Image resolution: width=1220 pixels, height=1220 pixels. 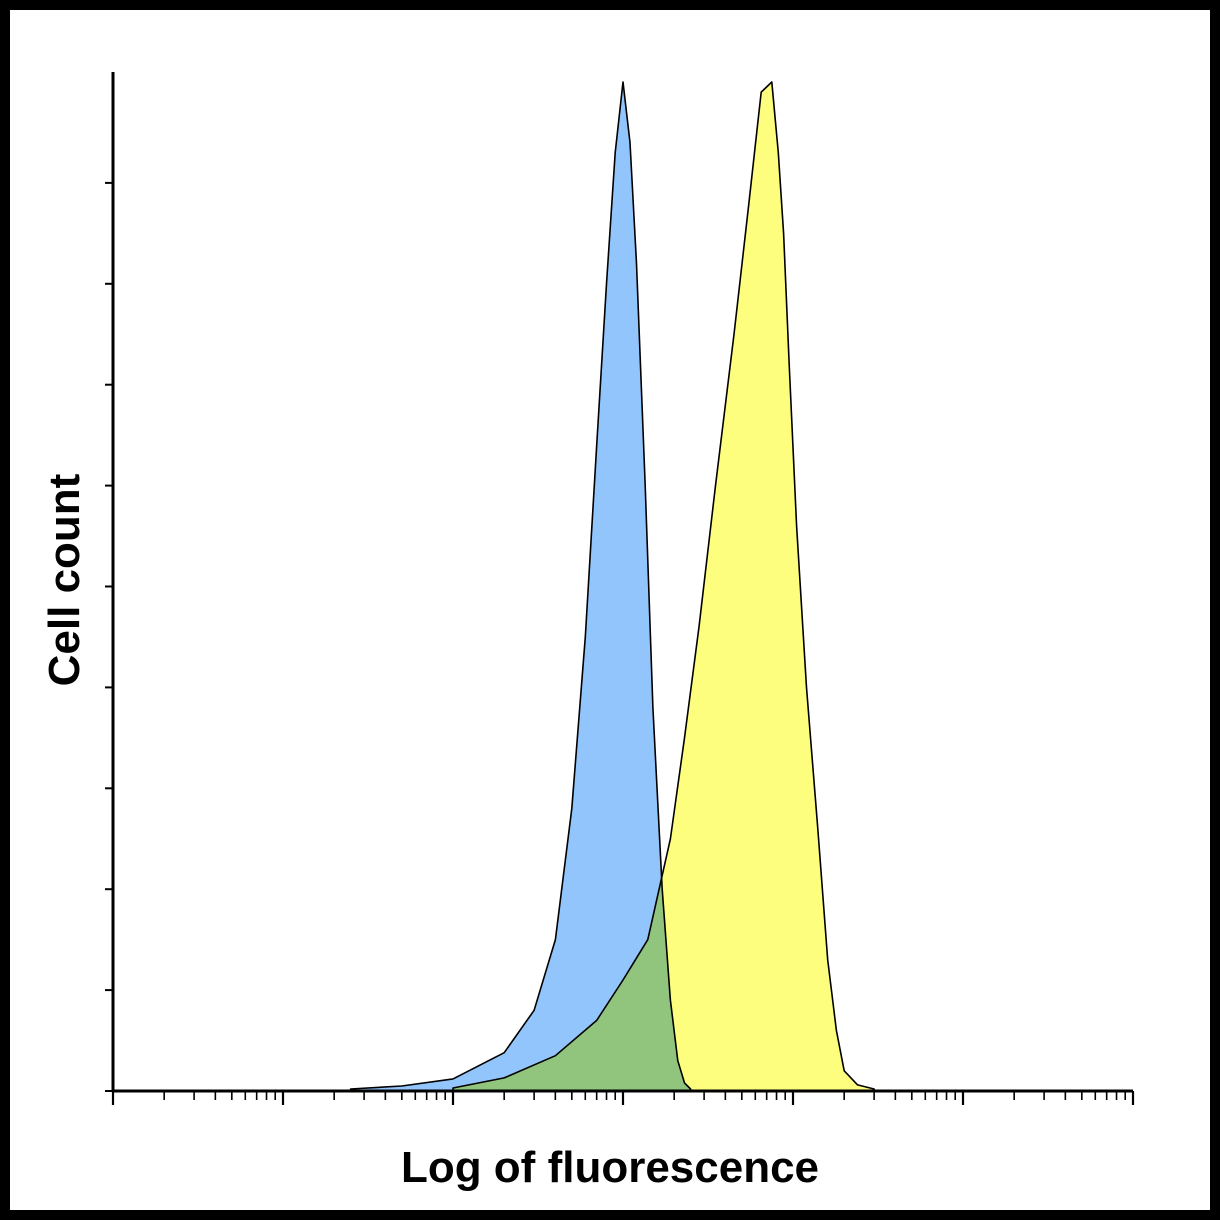 I want to click on x-axis-title: Log of fluorescence, so click(x=610, y=1168).